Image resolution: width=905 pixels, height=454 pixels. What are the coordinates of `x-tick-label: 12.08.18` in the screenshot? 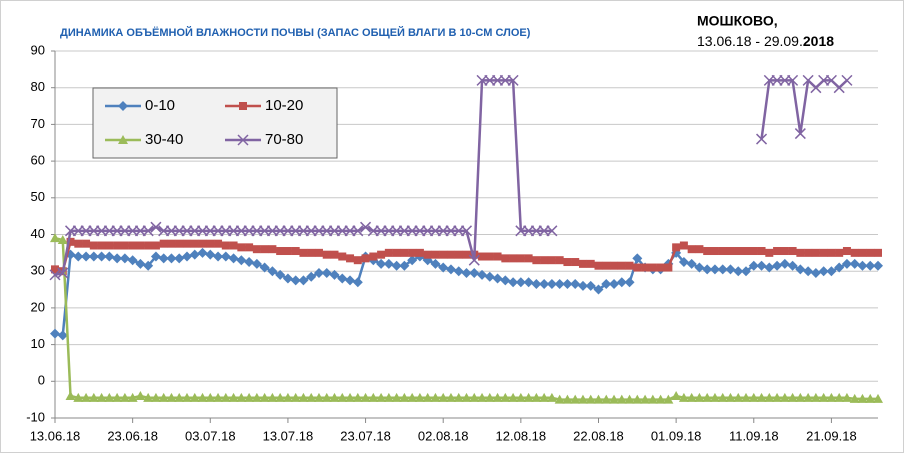 It's located at (521, 435).